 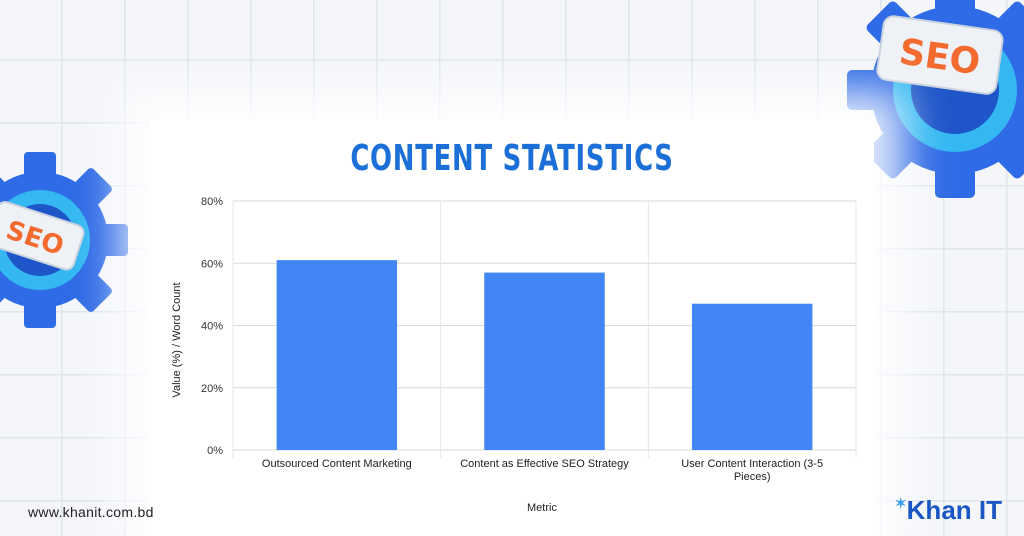 What do you see at coordinates (542, 508) in the screenshot?
I see `x-axis-label: Metric` at bounding box center [542, 508].